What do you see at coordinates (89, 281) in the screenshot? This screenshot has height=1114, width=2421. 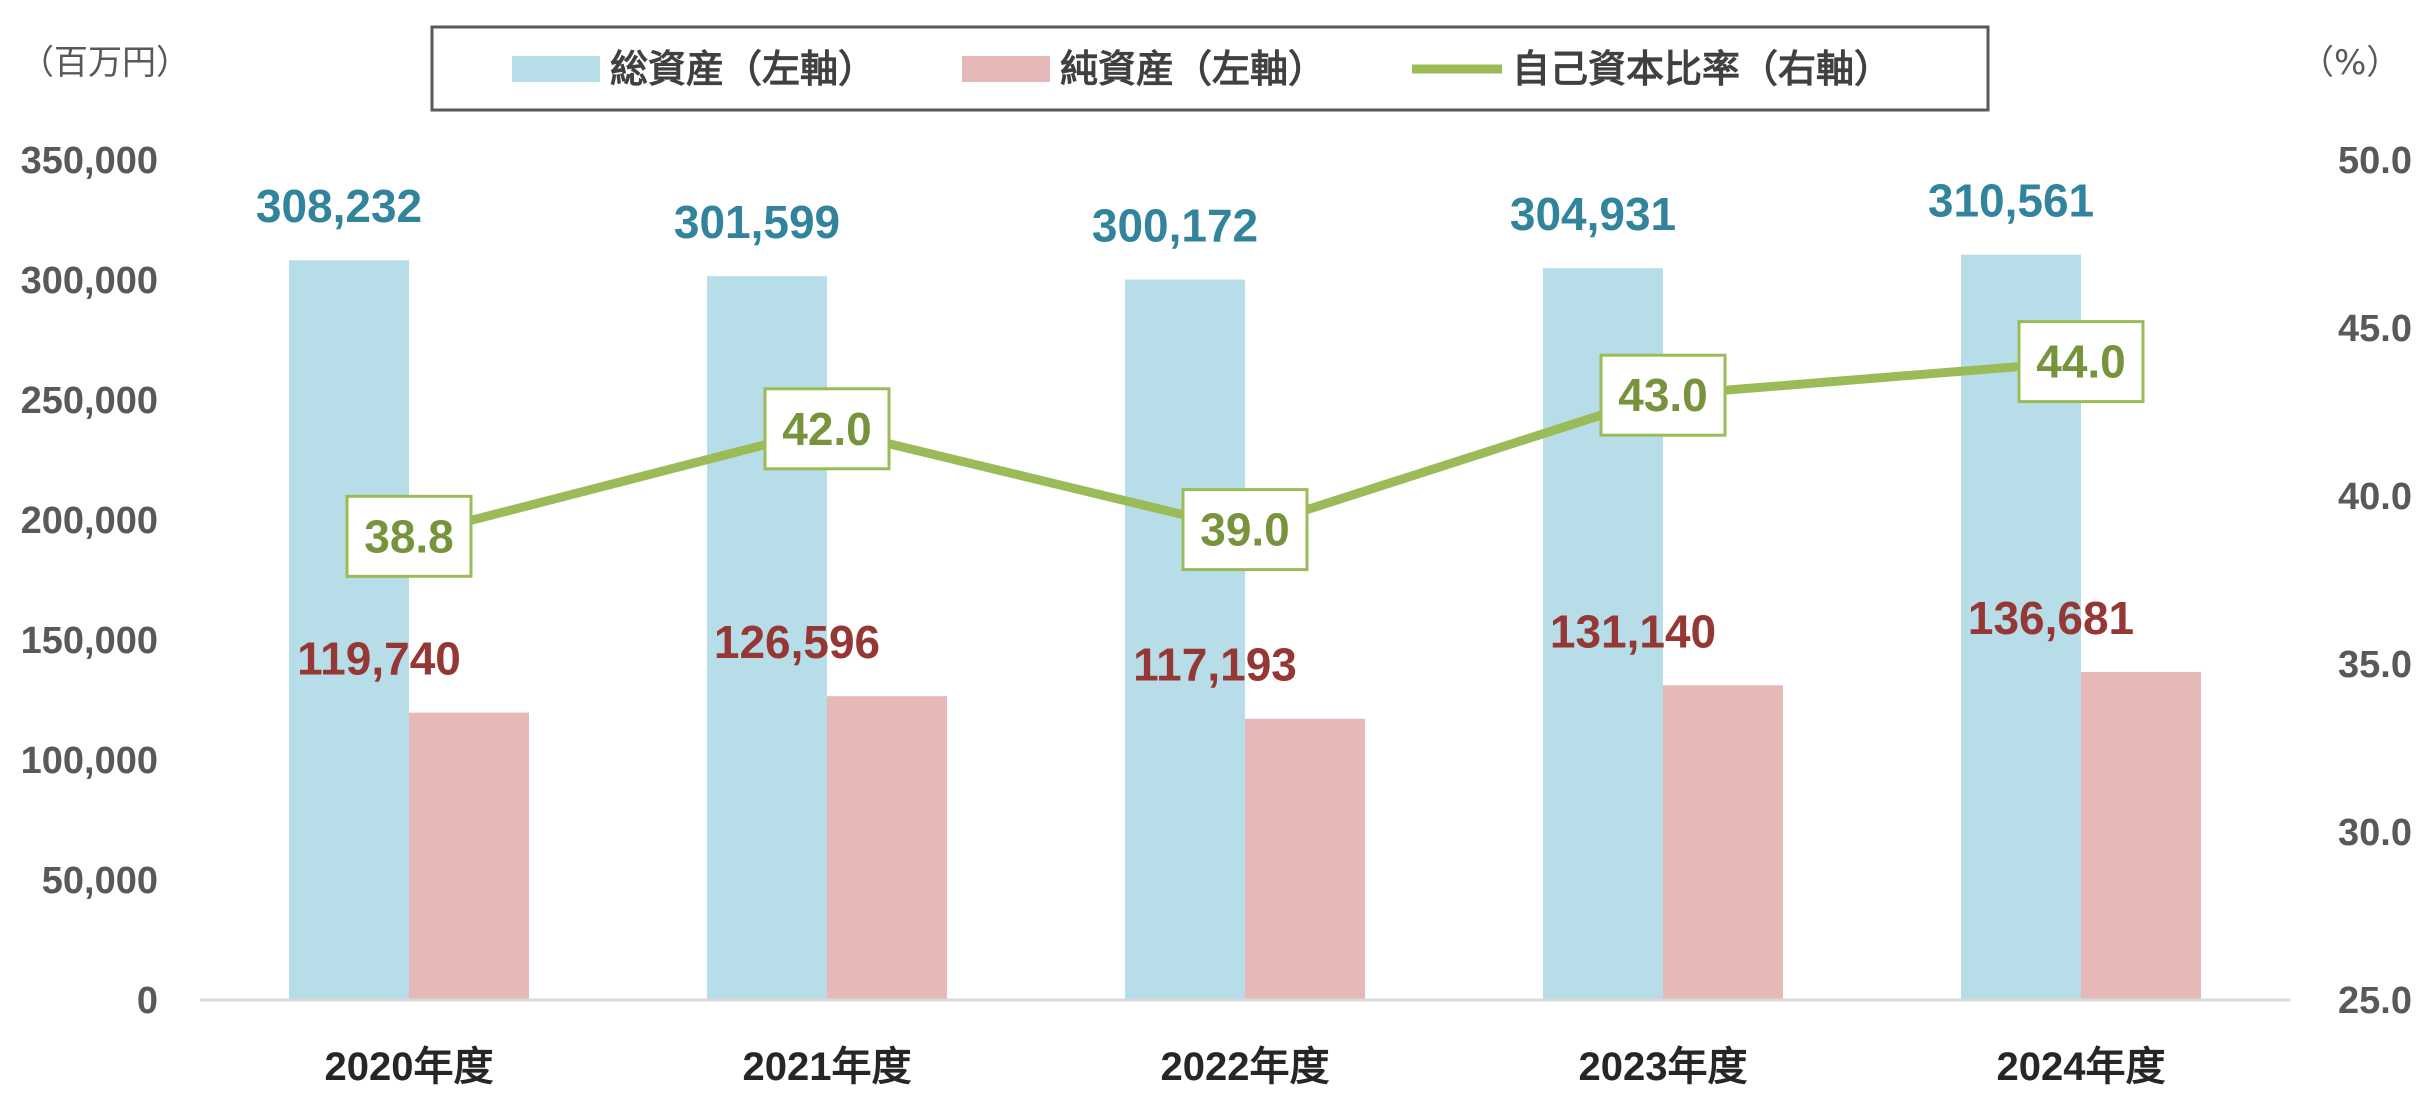 I see `left-axis-tick-label: 300,000` at bounding box center [89, 281].